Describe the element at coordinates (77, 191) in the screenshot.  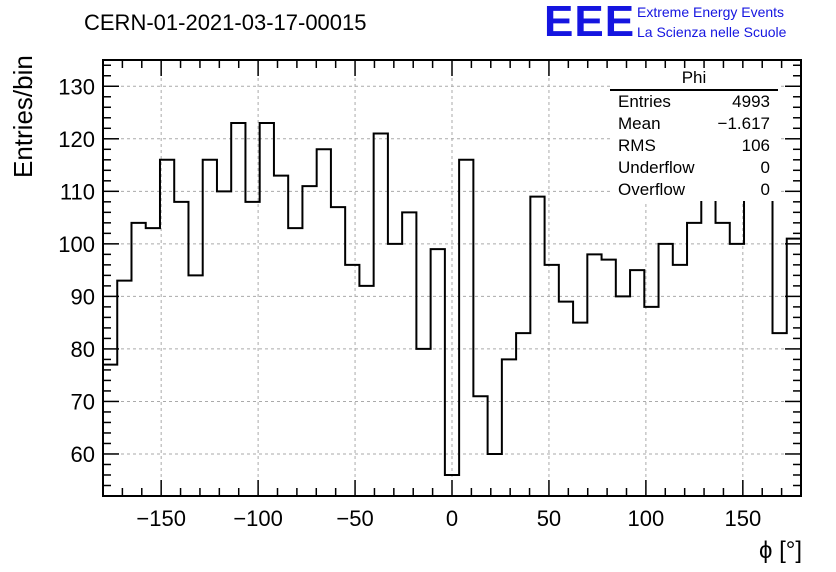
I see `y-tick-label: 110` at that location.